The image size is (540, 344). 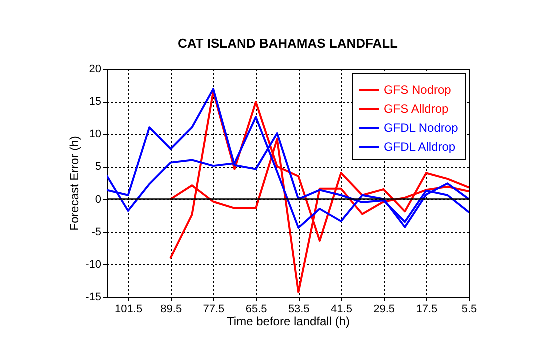 What do you see at coordinates (214, 310) in the screenshot?
I see `x-tick-label: 77.5` at bounding box center [214, 310].